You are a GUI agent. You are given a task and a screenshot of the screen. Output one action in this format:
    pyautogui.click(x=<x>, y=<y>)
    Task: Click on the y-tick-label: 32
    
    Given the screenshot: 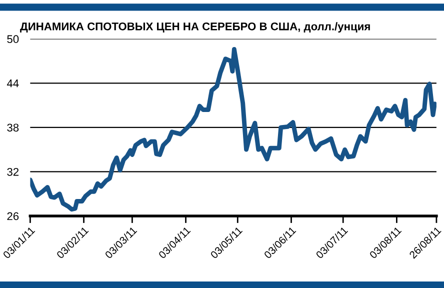 What is the action you would take?
    pyautogui.click(x=13, y=172)
    